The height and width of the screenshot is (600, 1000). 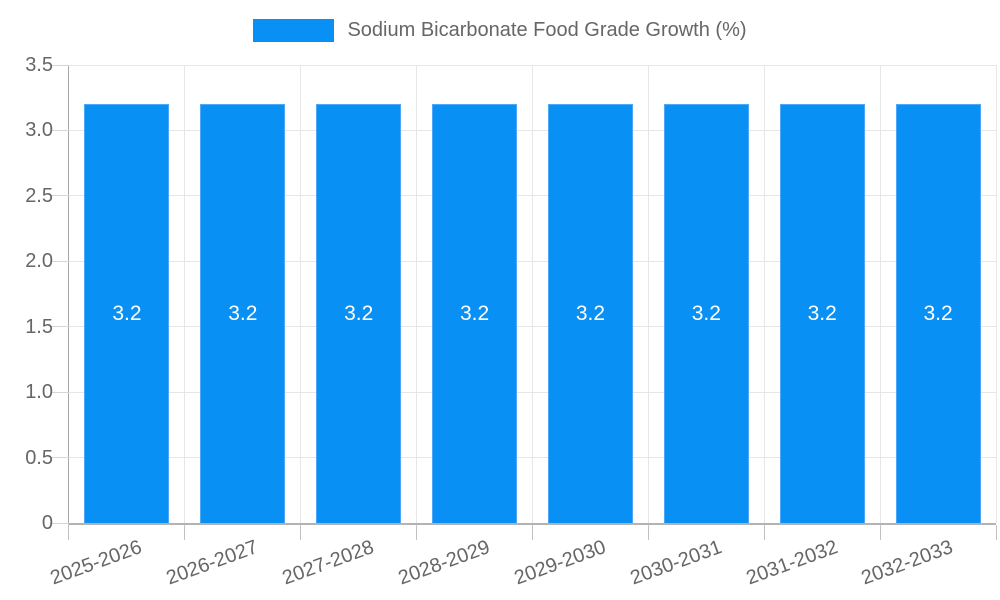 I want to click on y-axis-tick-label: 0, so click(x=47, y=523).